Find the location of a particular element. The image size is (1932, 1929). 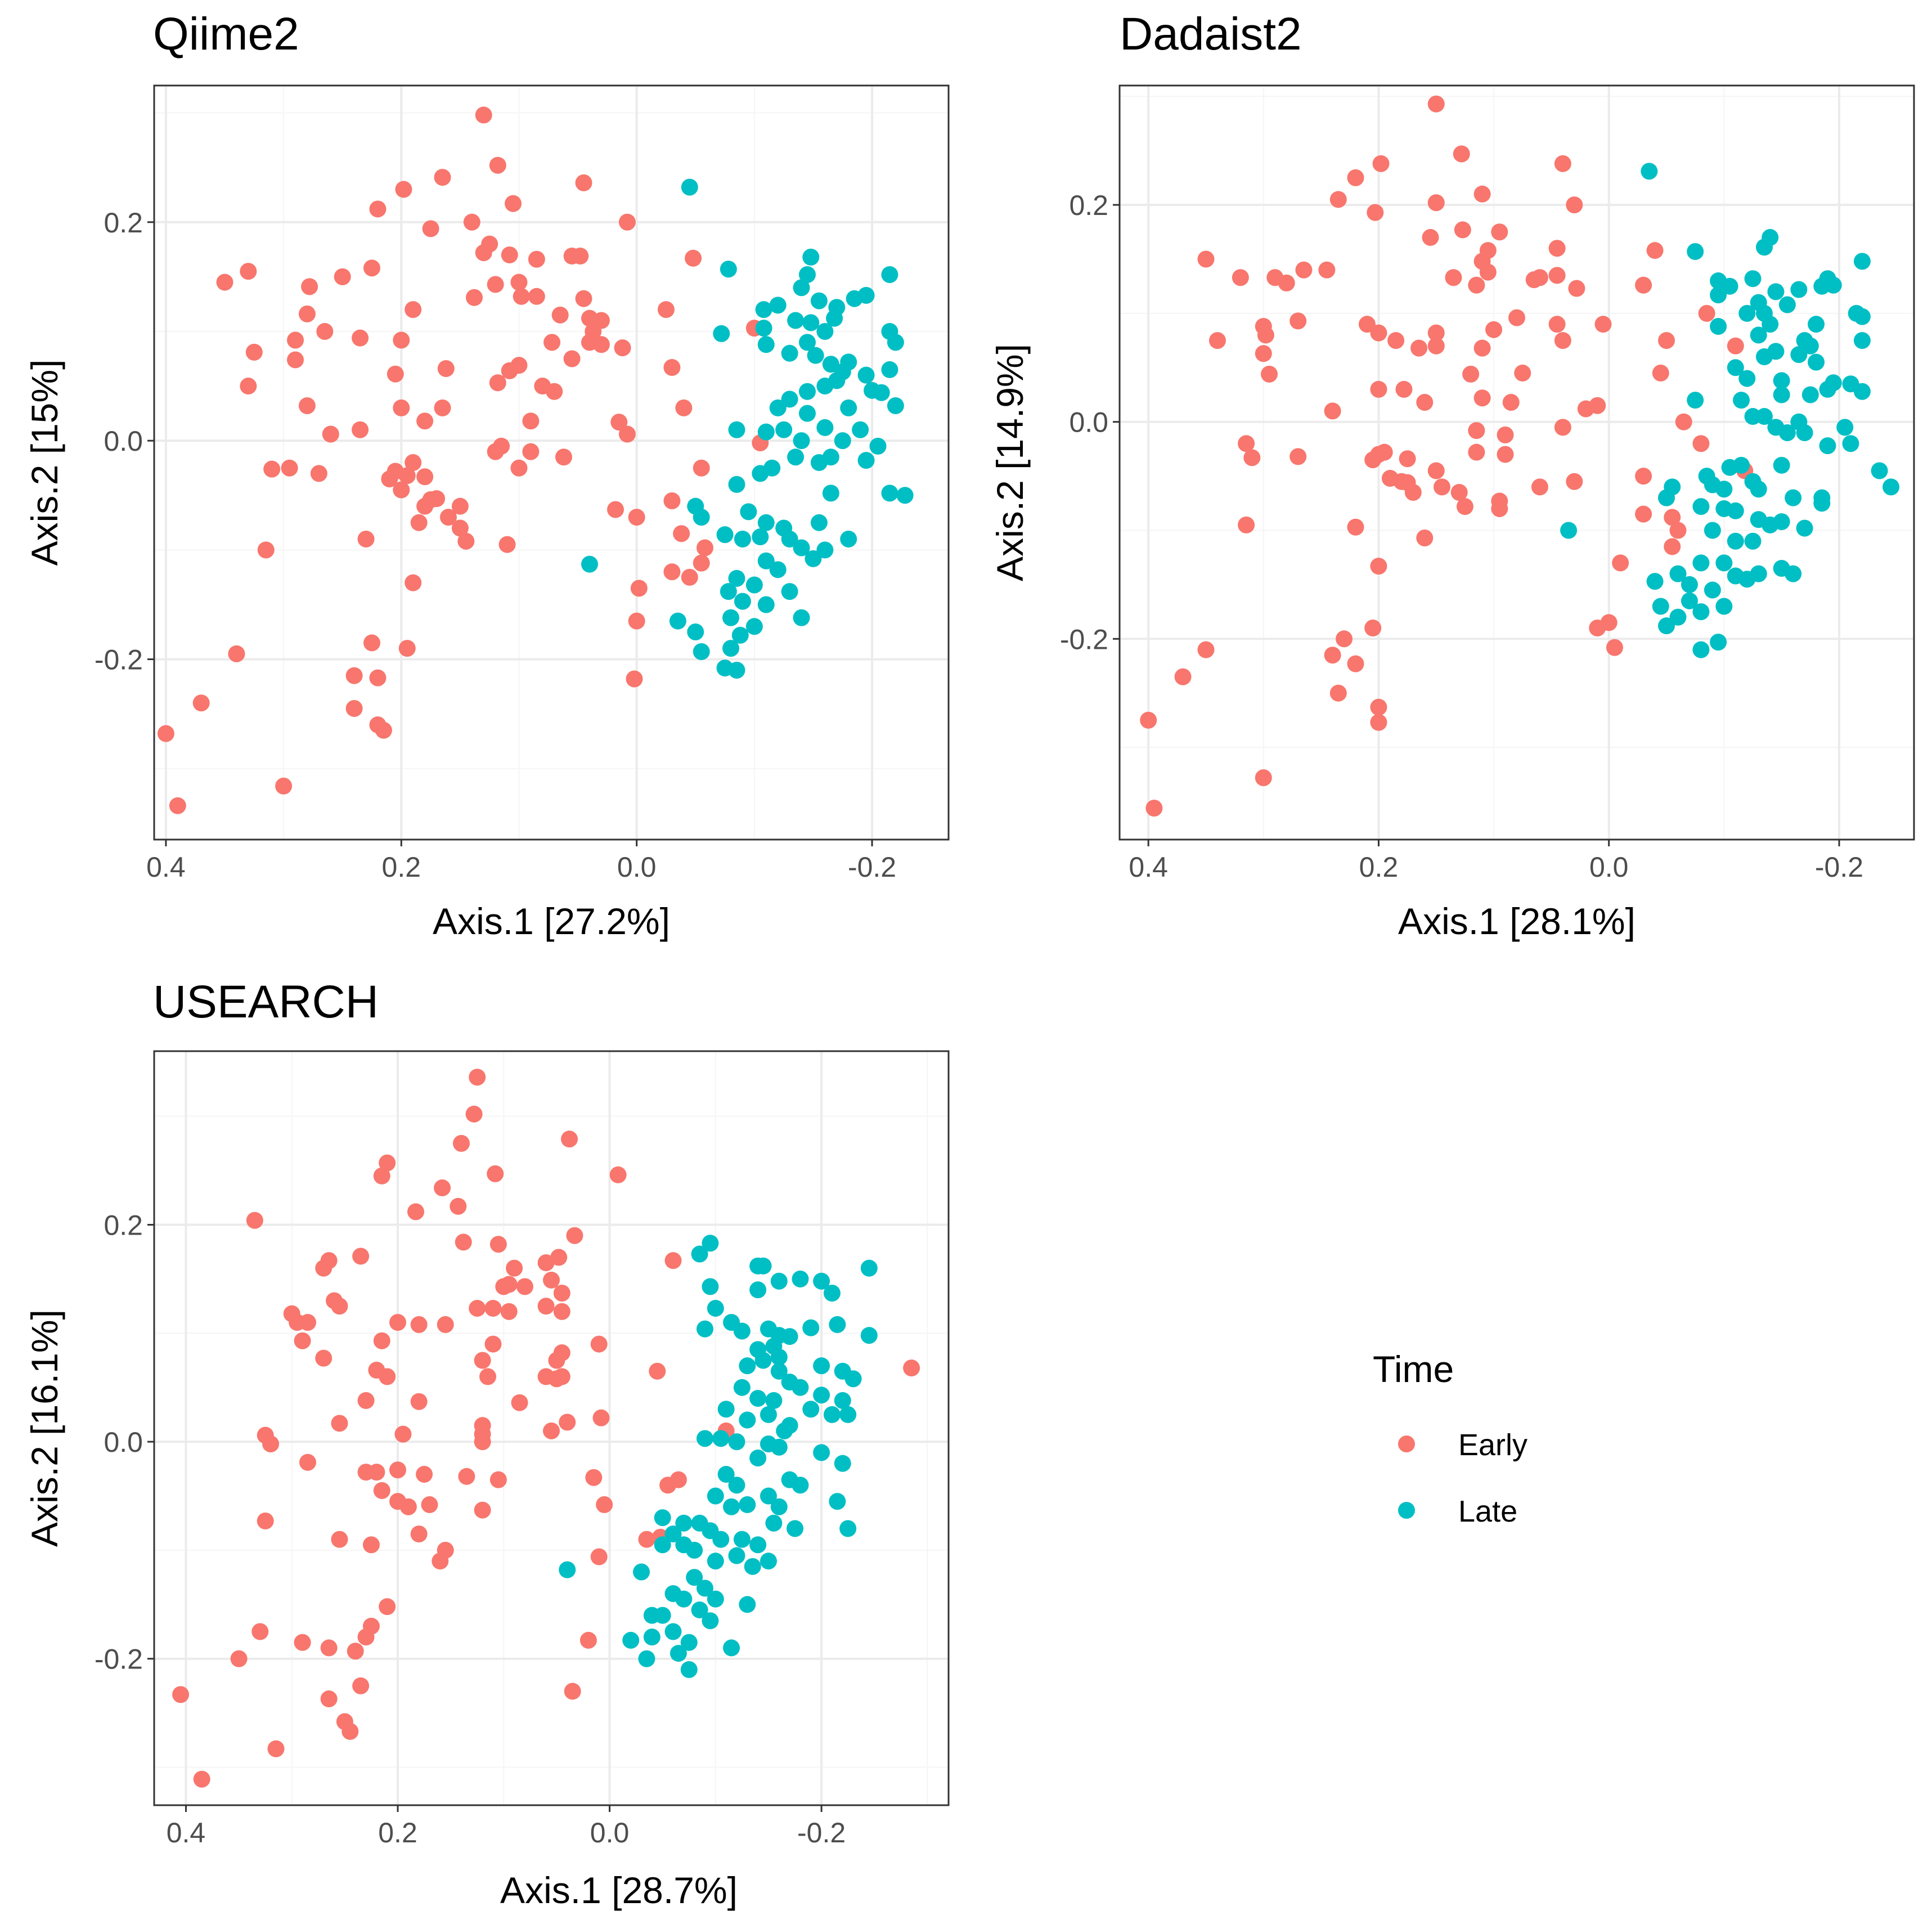

y-axis-label: Axis.2 [16.1%] is located at coordinates (44, 1428).